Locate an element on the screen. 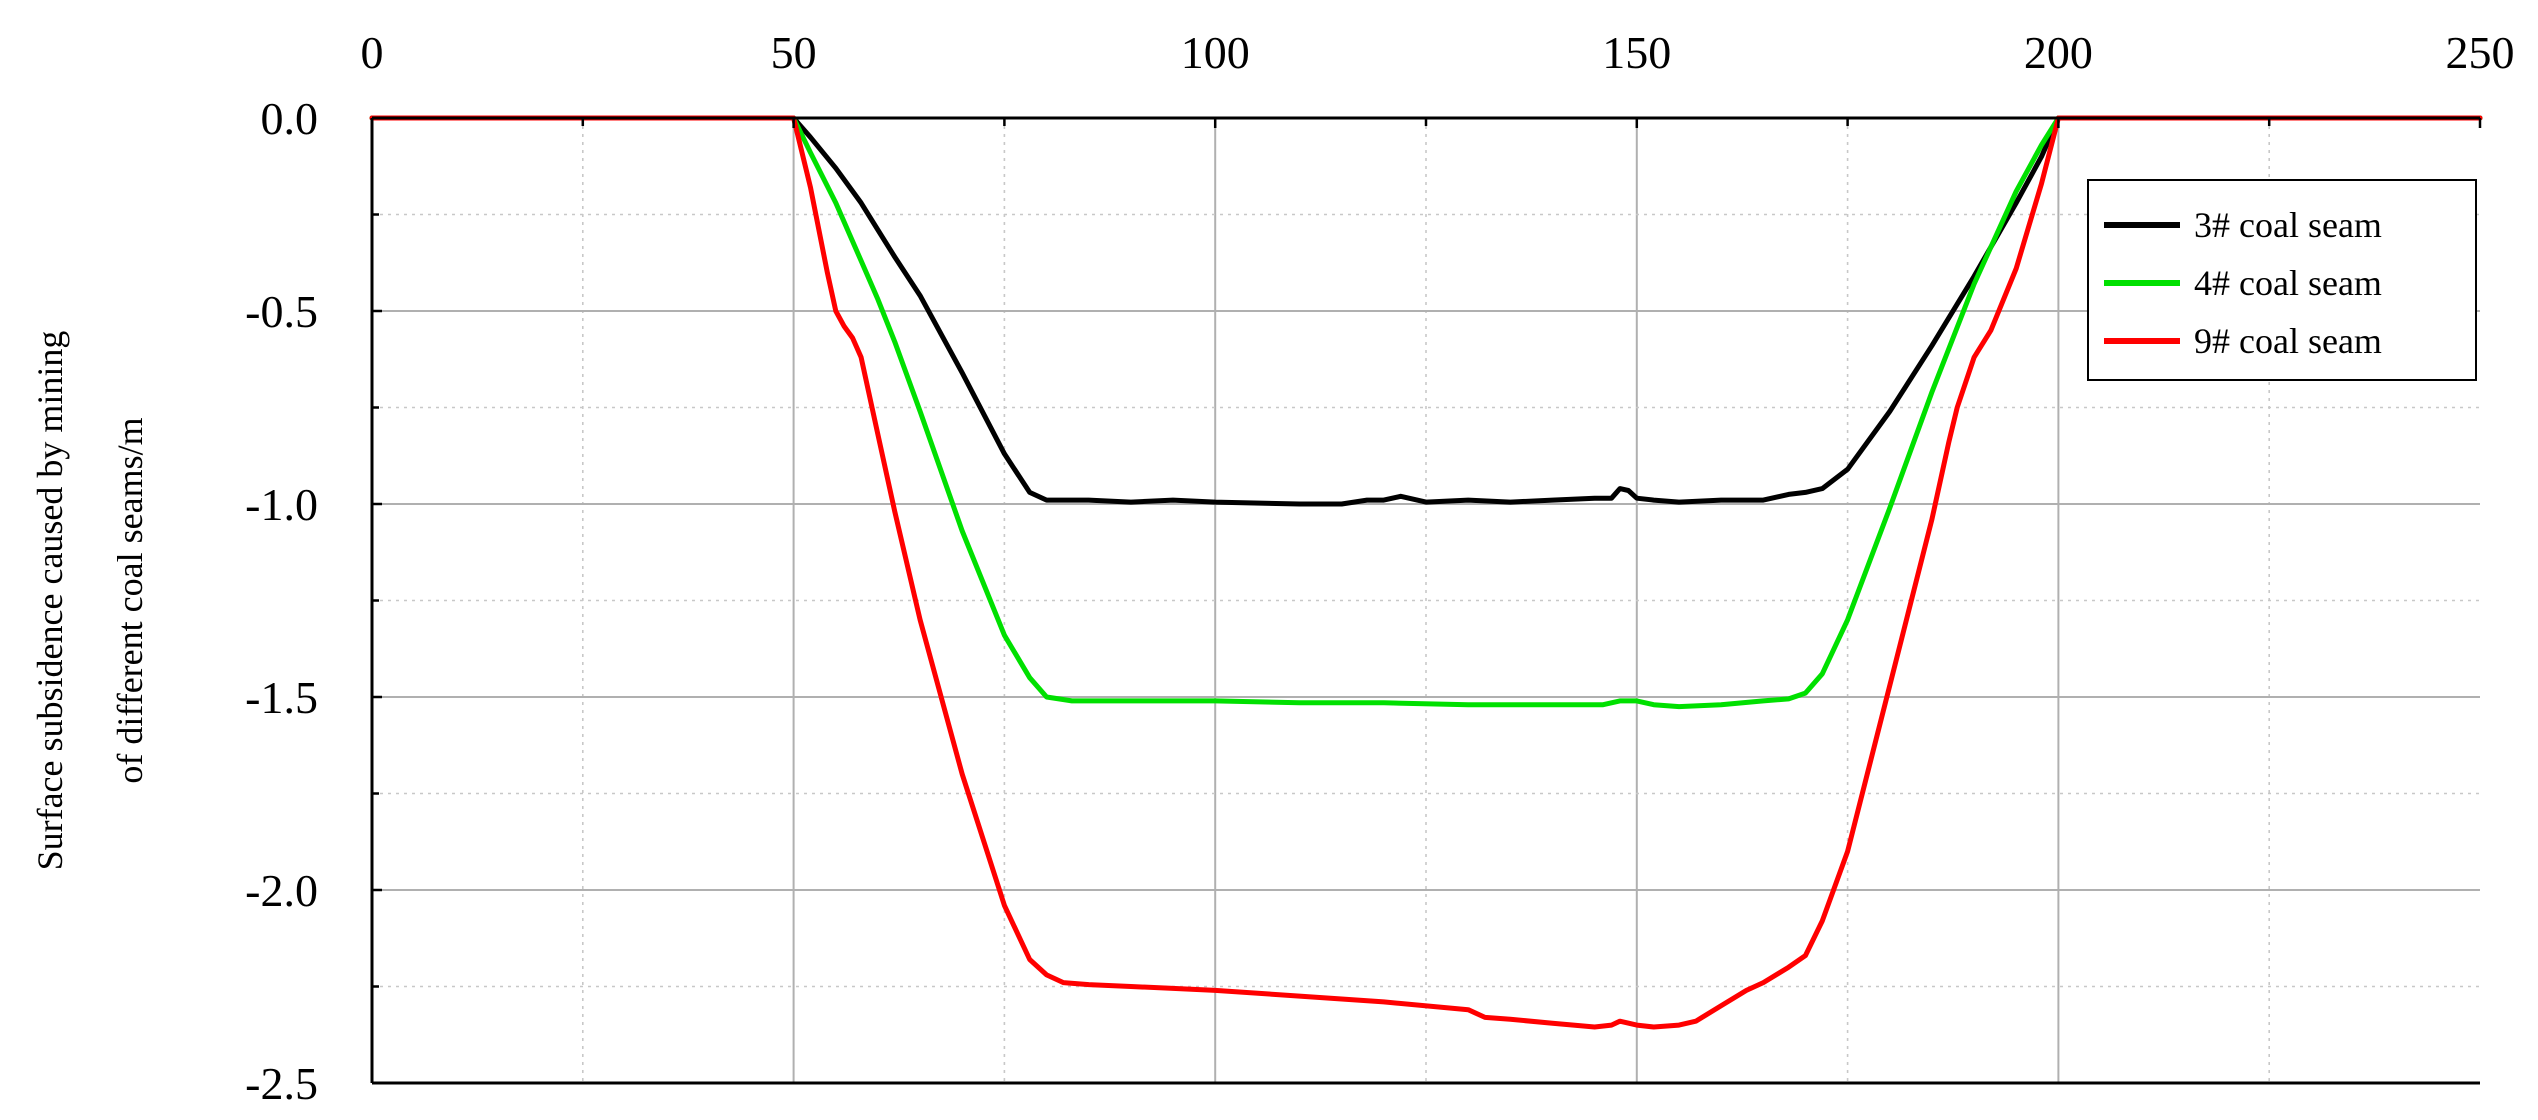 The height and width of the screenshot is (1120, 2538). x-tick-label: 150 is located at coordinates (1636, 52).